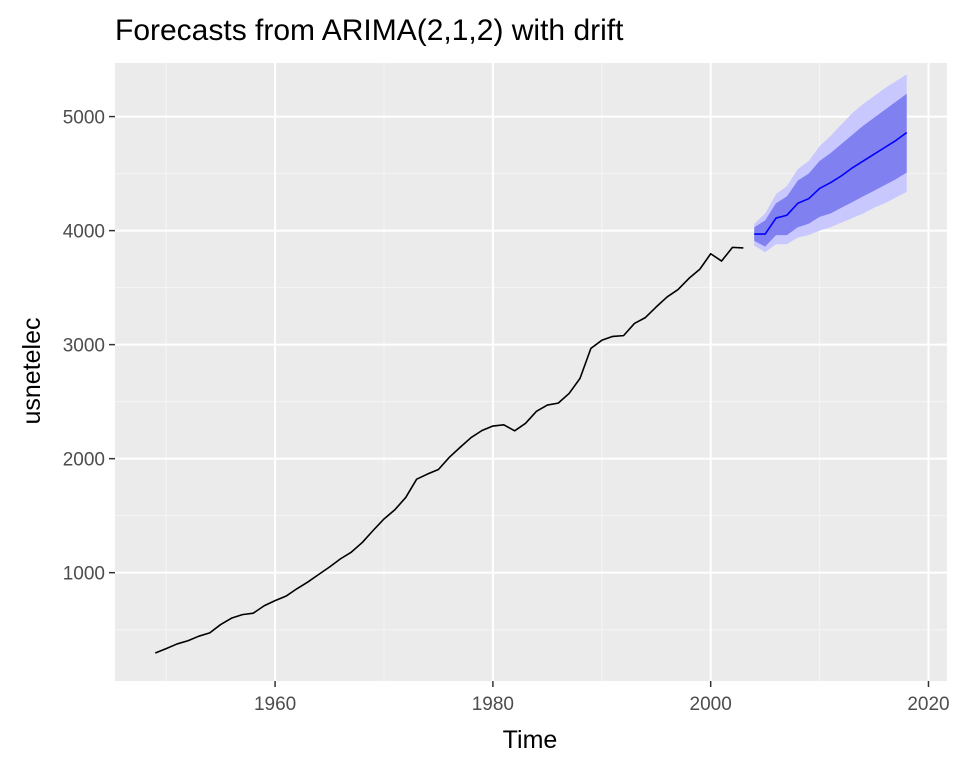 This screenshot has height=768, width=960. I want to click on y-axis: 1000 2000 3000 4000 5000, so click(89, 346).